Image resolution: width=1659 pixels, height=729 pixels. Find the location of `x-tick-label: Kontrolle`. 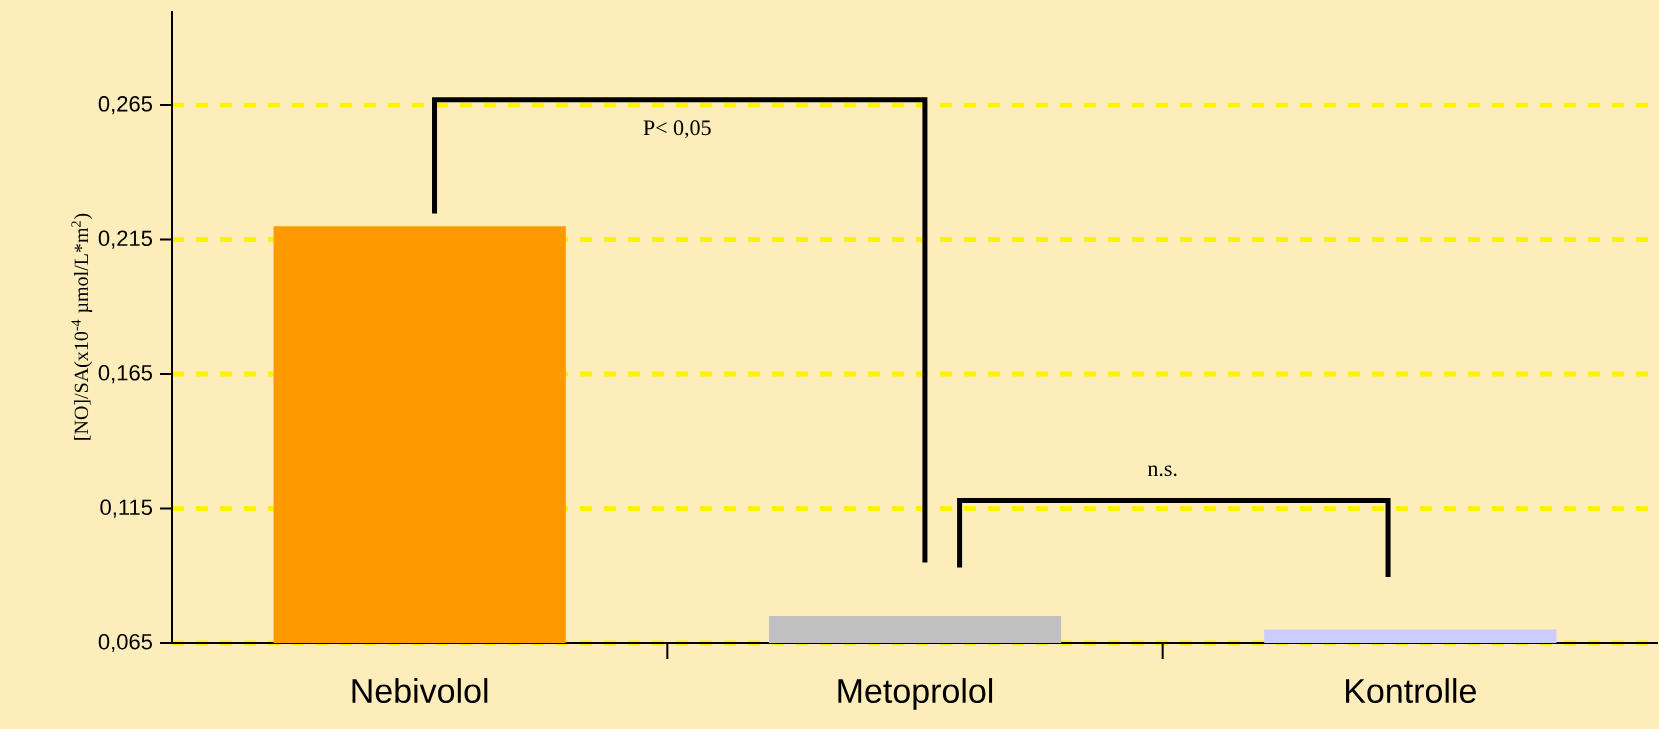

x-tick-label: Kontrolle is located at coordinates (1411, 691).